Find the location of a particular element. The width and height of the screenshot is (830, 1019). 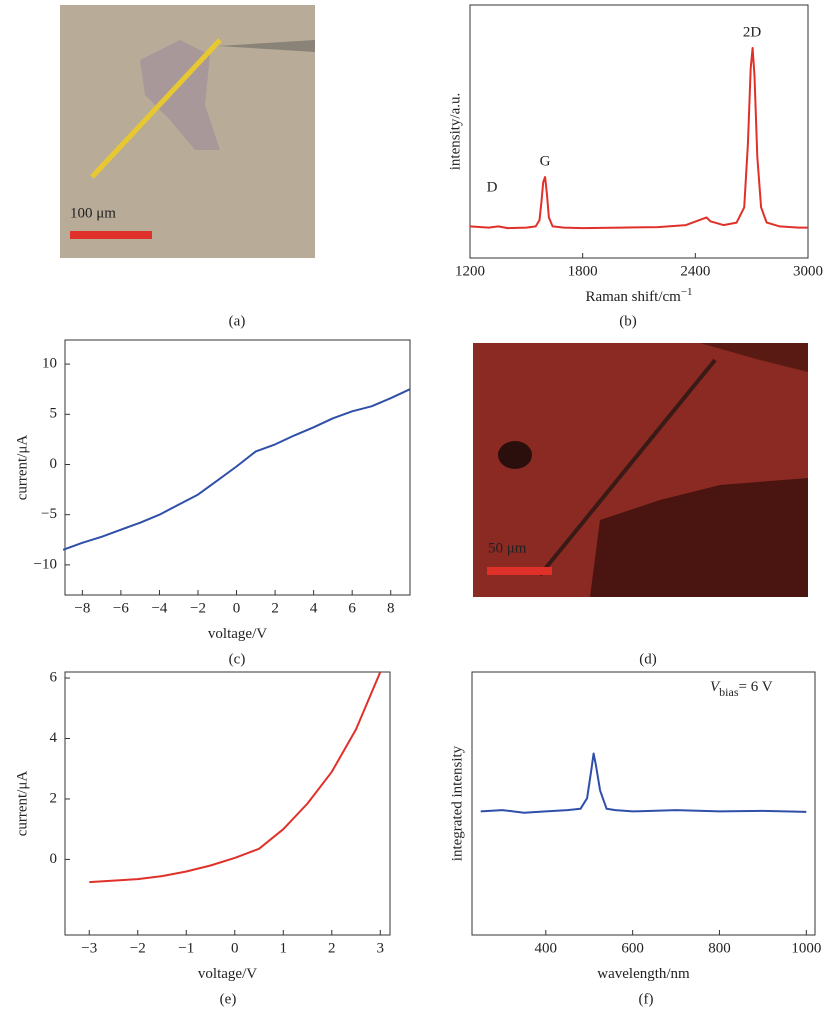

peak-label: D is located at coordinates (492, 187).